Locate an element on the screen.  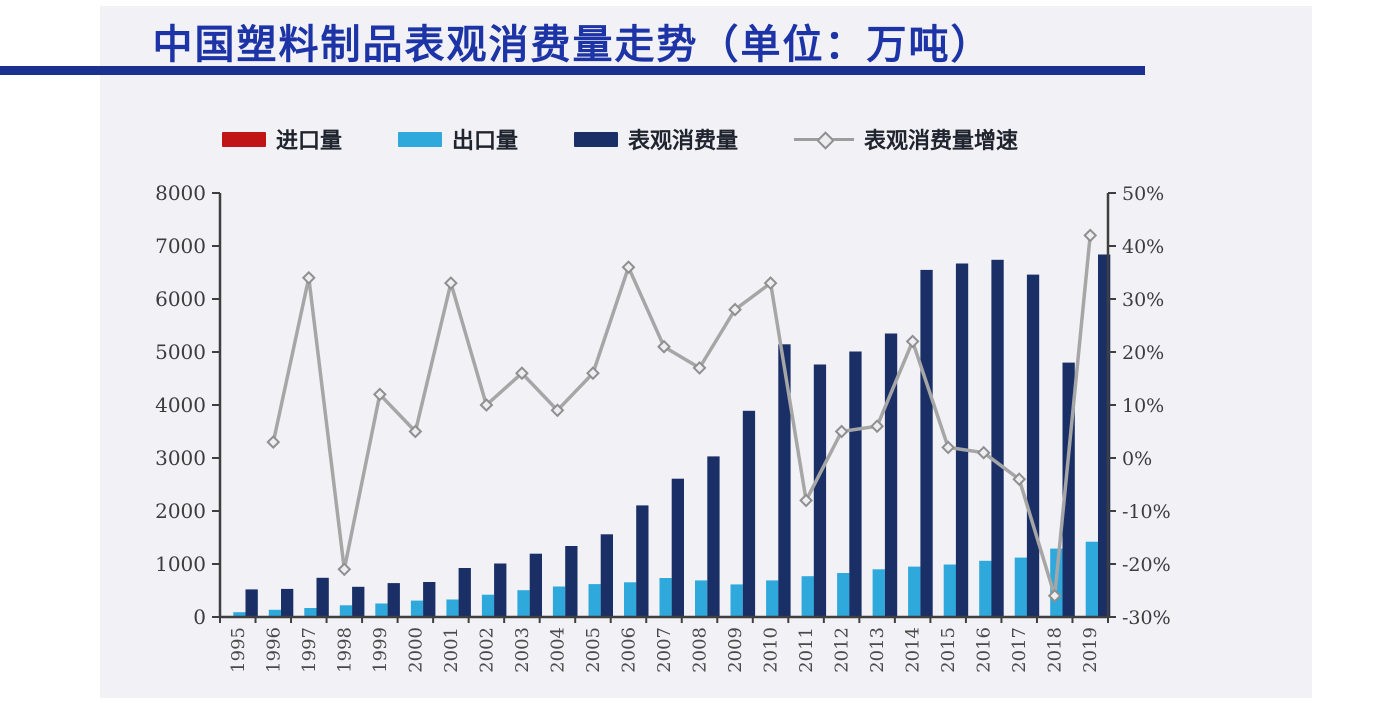
x-axis-label: 2005 is located at coordinates (593, 650).